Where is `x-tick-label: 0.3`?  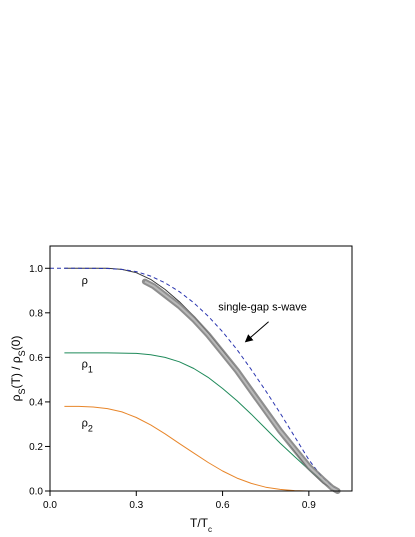 x-tick-label: 0.3 is located at coordinates (136, 505).